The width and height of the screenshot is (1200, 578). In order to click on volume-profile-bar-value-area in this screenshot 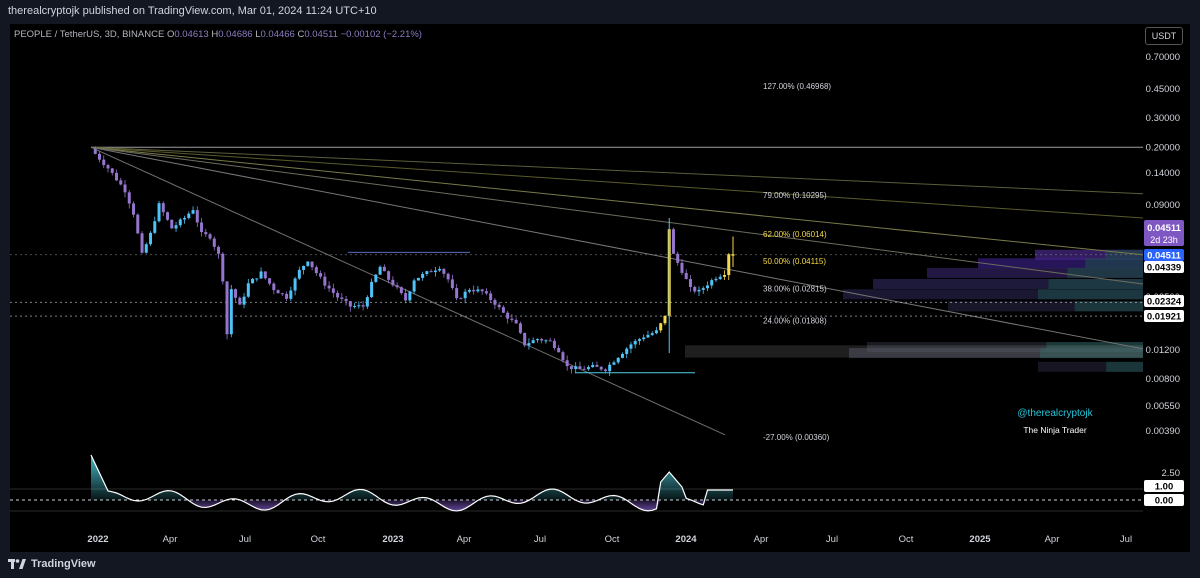, I will do `click(1090, 294)`.